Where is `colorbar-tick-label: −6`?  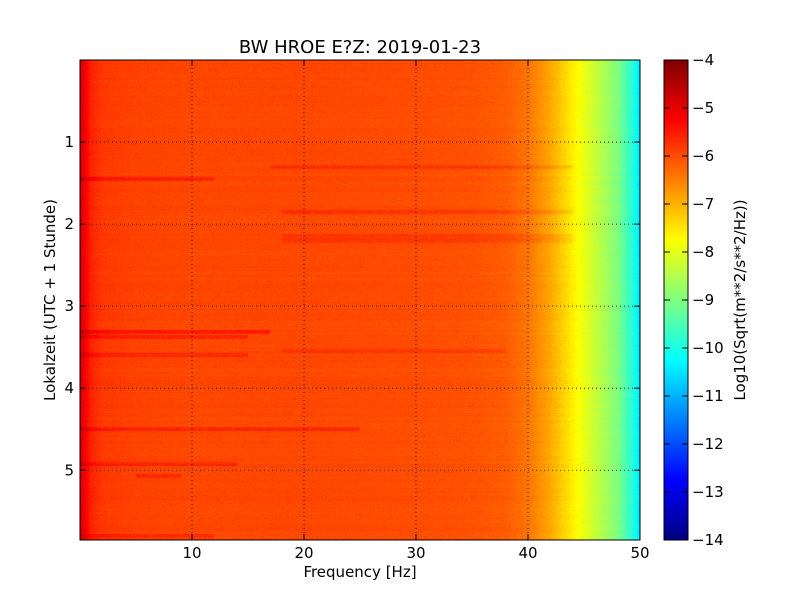
colorbar-tick-label: −6 is located at coordinates (703, 156).